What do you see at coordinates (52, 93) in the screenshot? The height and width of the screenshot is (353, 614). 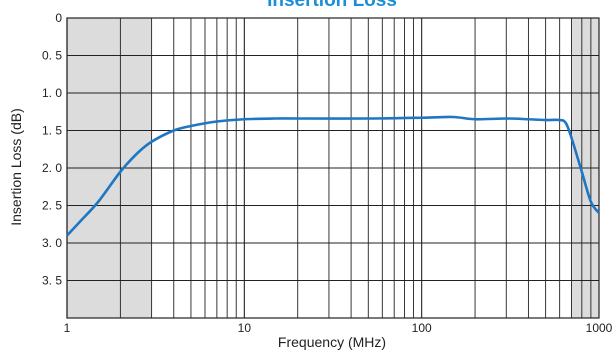 I see `y-tick-label: 1. 0` at bounding box center [52, 93].